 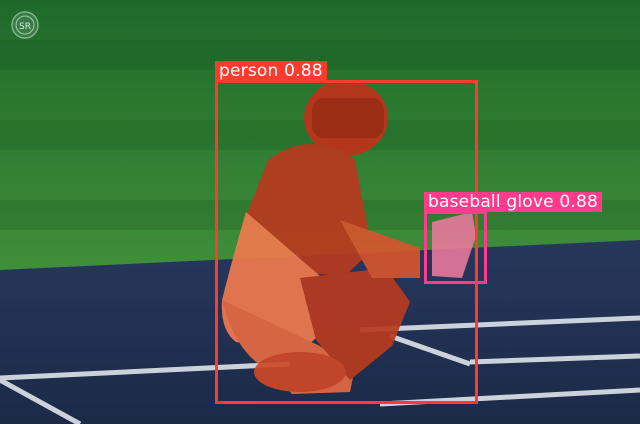 I want to click on svg-text: SR, so click(x=25, y=27).